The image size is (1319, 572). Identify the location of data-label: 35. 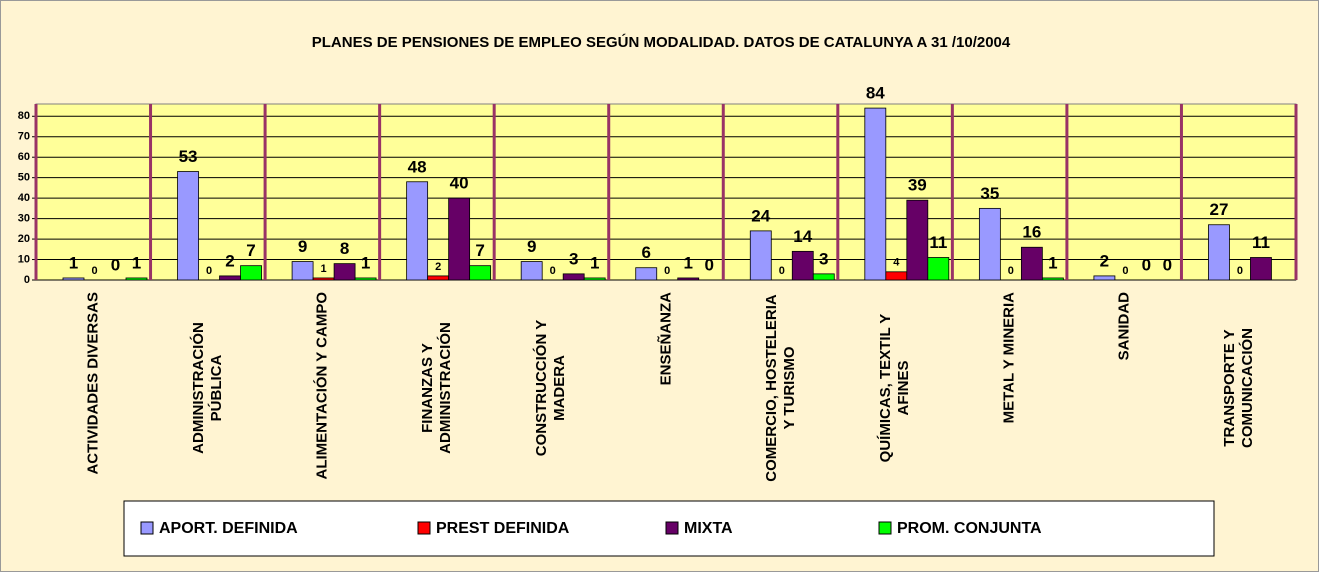
(989, 193).